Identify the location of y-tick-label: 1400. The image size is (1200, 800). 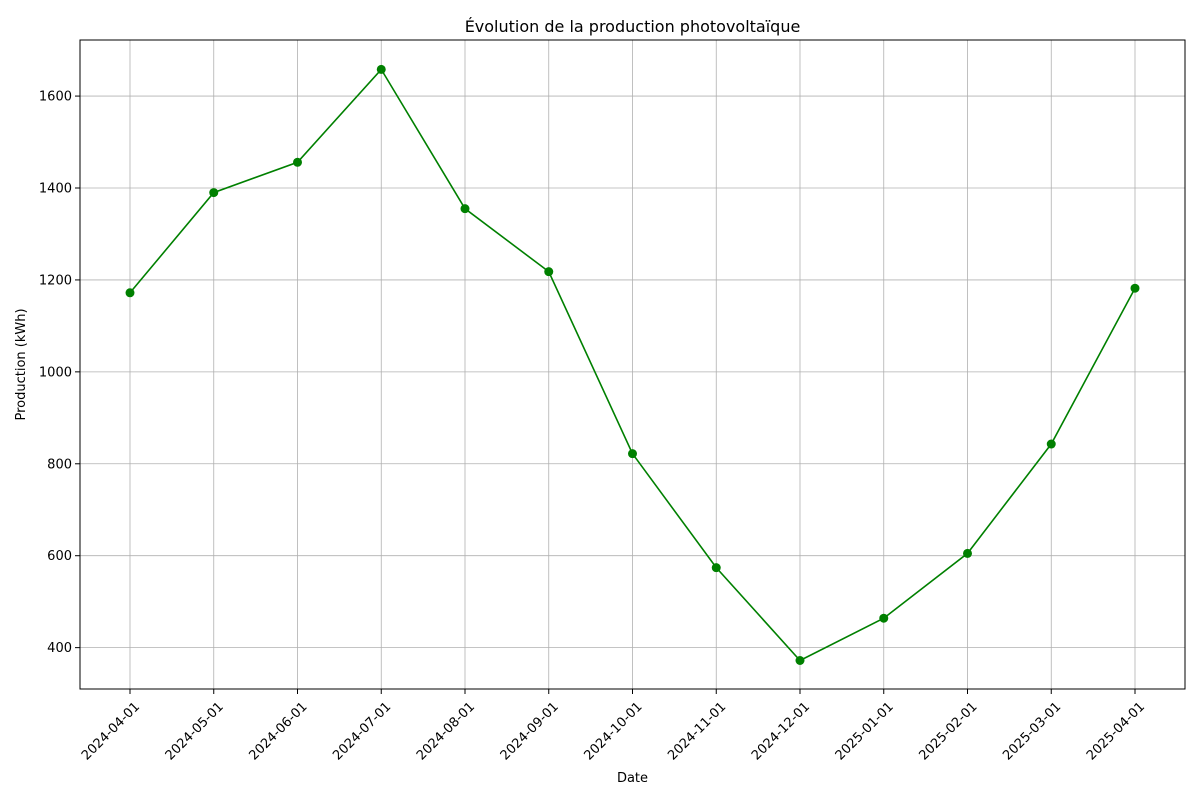
(55, 189).